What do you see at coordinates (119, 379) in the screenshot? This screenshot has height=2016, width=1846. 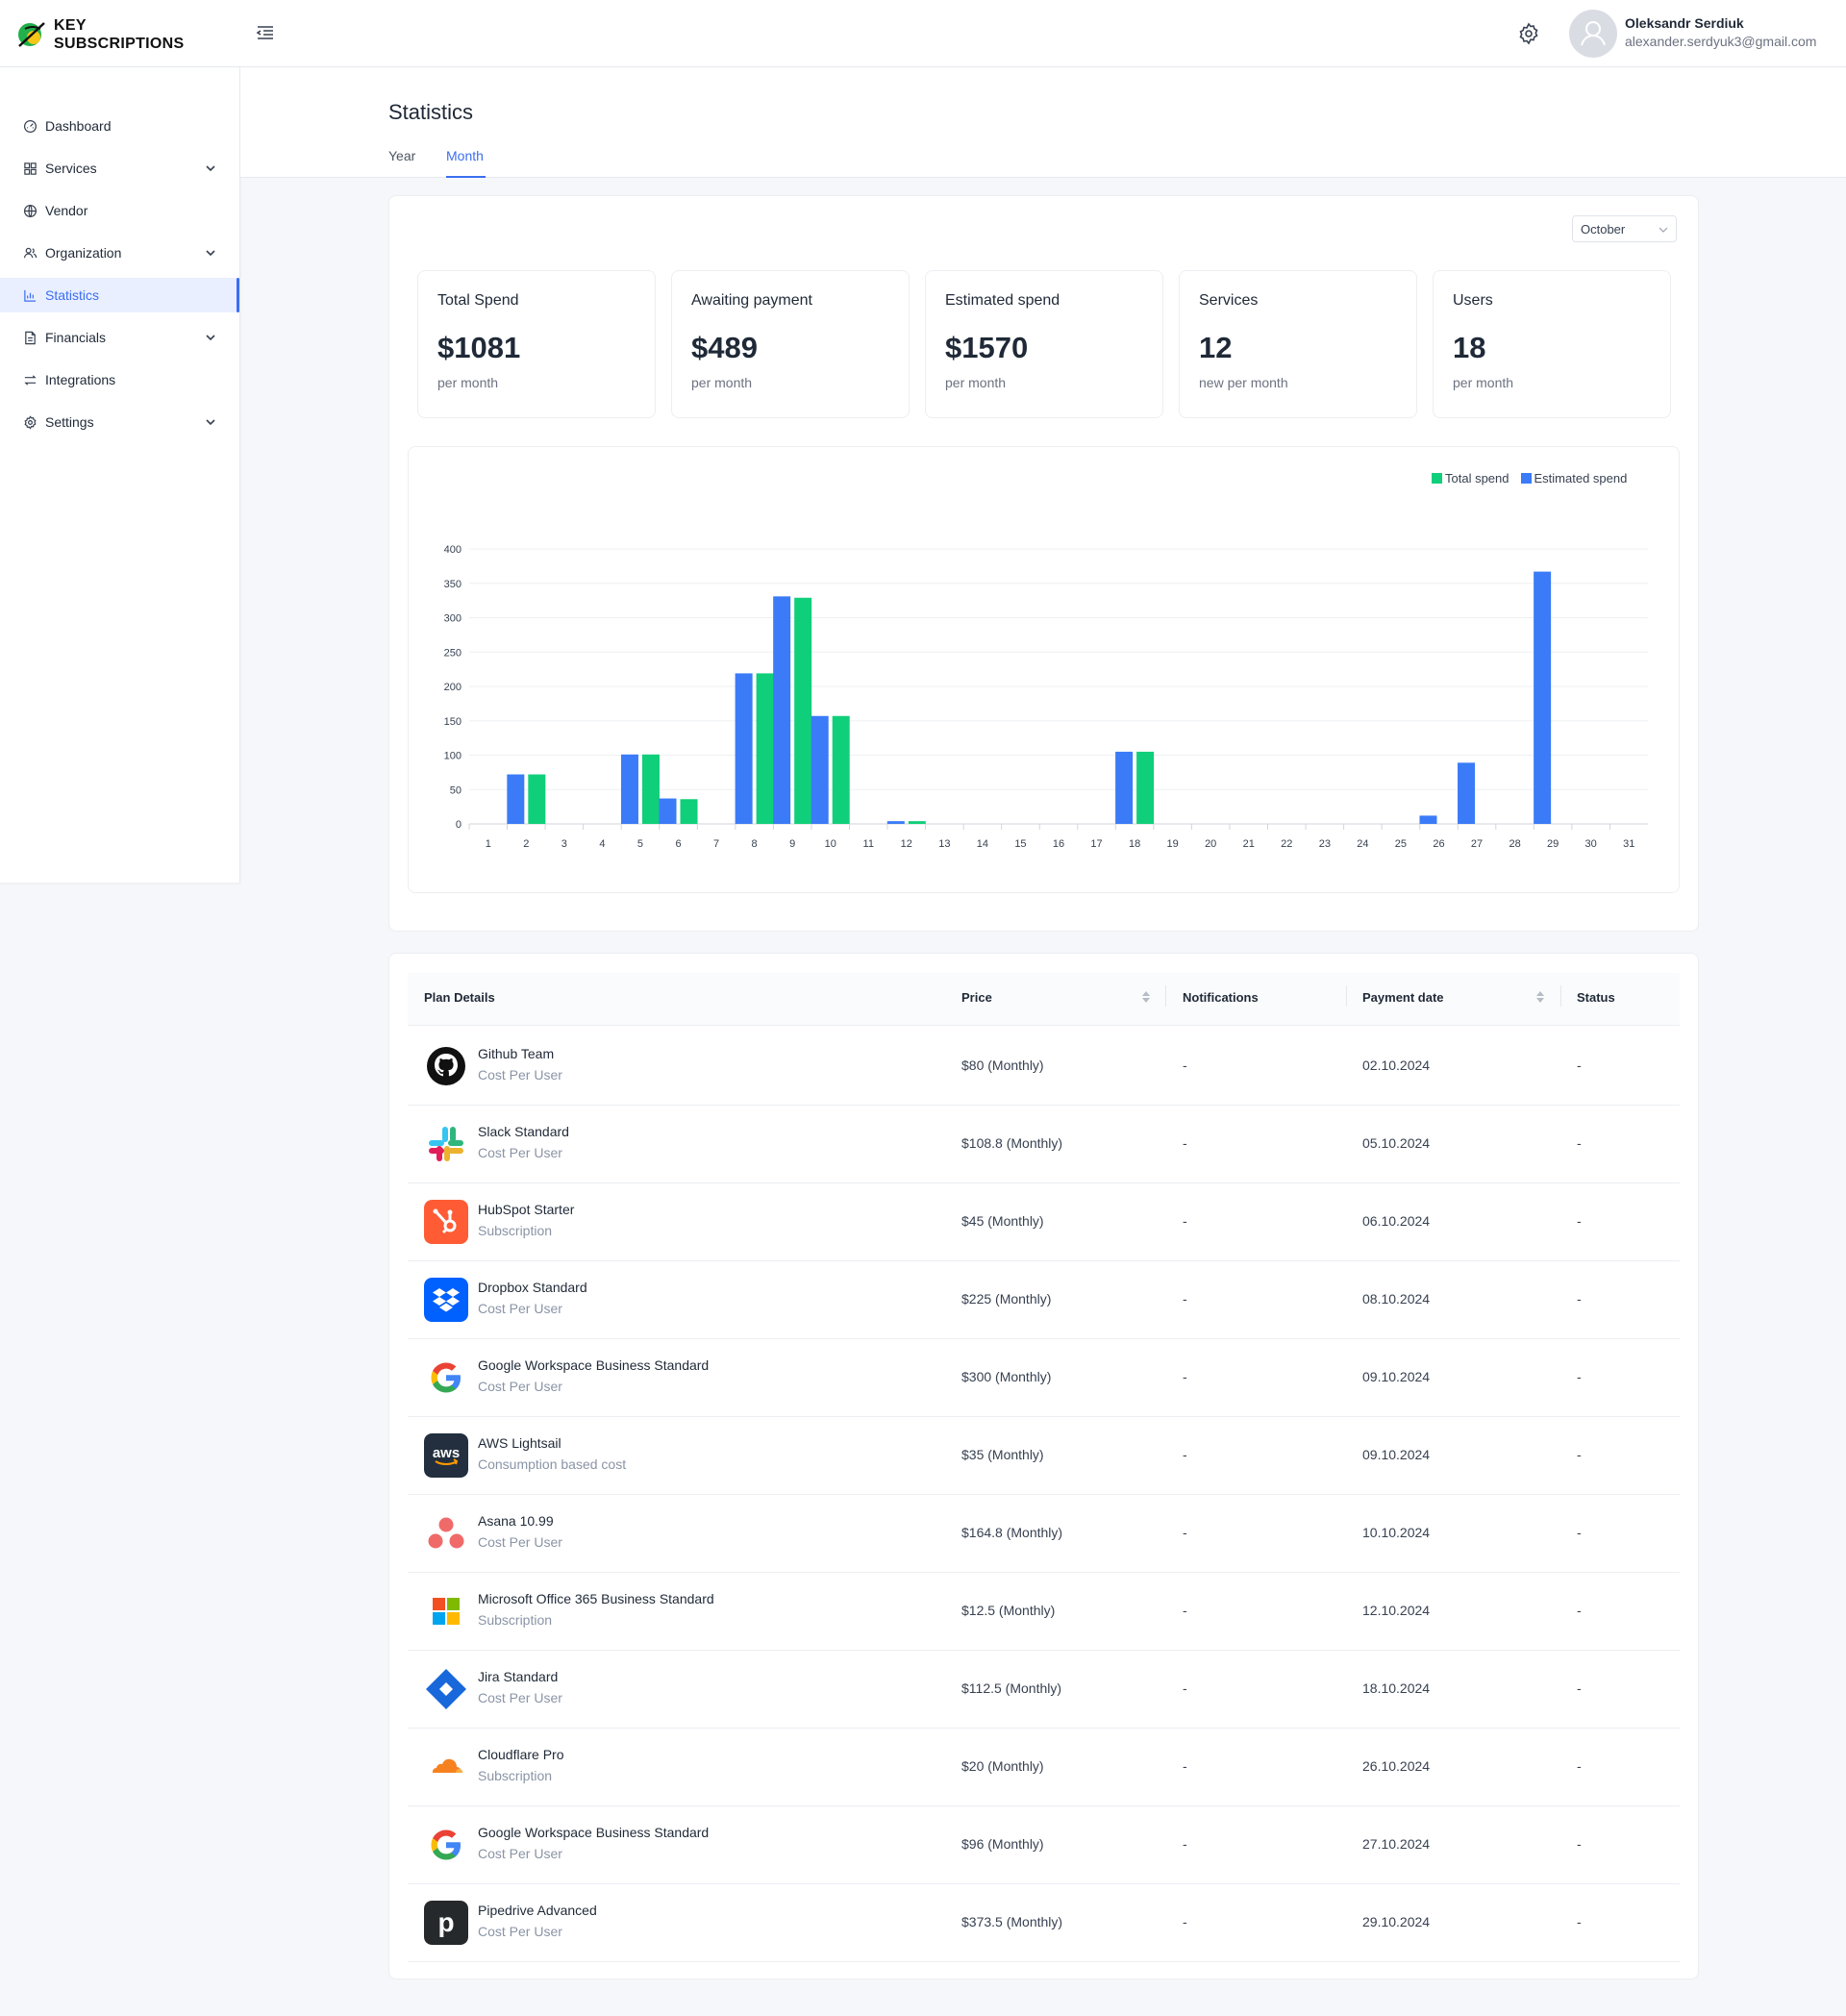 I see `sidebar-item-integrations: Integrations` at bounding box center [119, 379].